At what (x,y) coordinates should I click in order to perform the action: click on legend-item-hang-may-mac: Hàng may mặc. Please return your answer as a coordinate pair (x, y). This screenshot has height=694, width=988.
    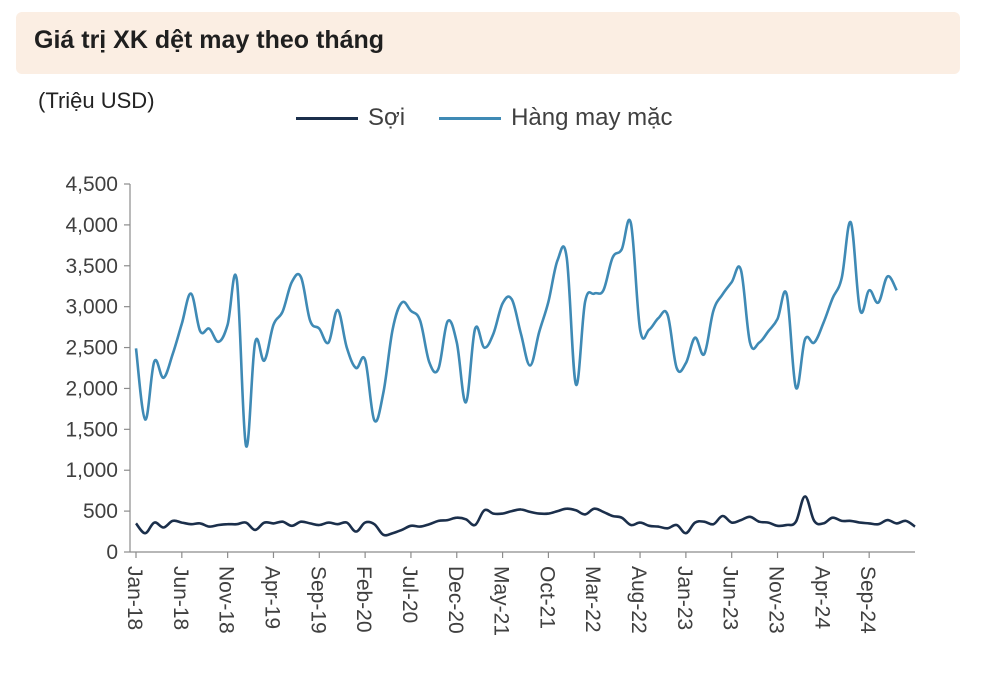
    Looking at the image, I should click on (555, 118).